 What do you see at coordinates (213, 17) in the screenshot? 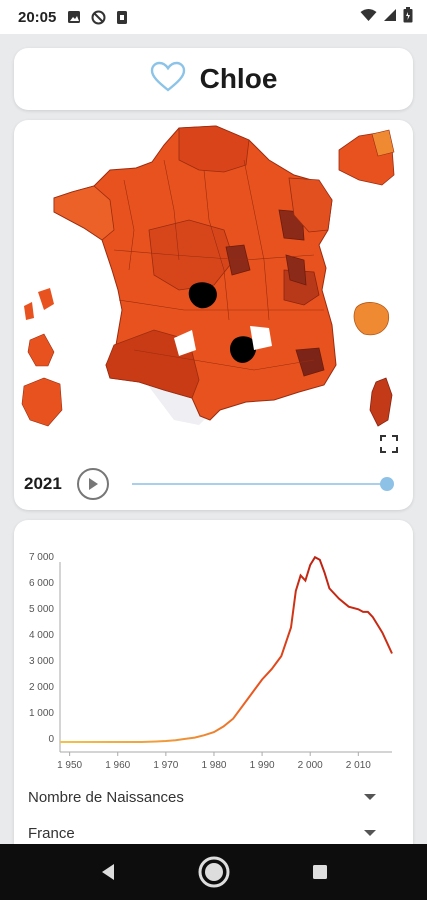
I see `status-bar: 20:05` at bounding box center [213, 17].